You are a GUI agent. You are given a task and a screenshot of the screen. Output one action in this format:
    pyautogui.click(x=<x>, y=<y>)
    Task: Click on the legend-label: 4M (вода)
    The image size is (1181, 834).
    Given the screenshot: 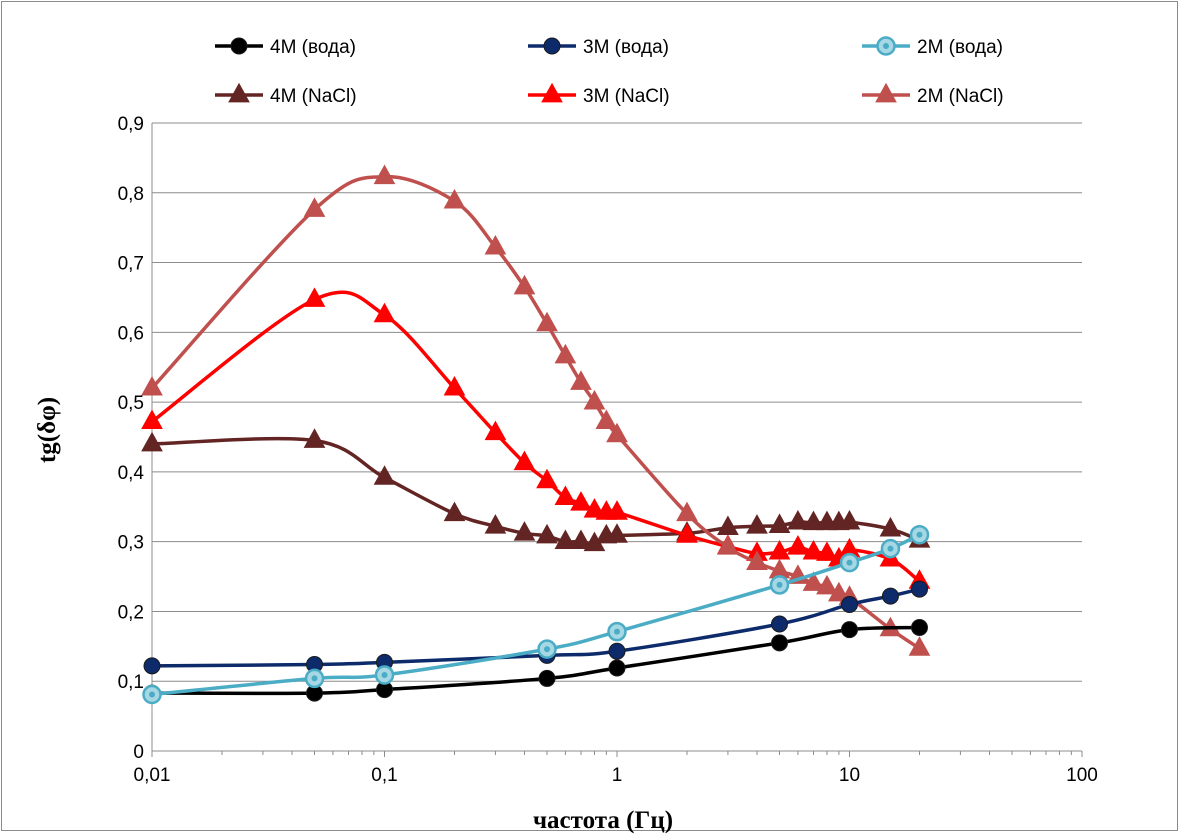 What is the action you would take?
    pyautogui.click(x=313, y=47)
    